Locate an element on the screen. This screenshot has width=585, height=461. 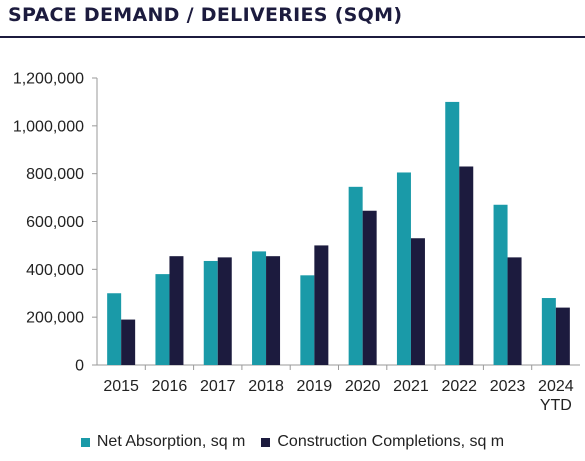
x-tick-label: 2021 is located at coordinates (411, 386).